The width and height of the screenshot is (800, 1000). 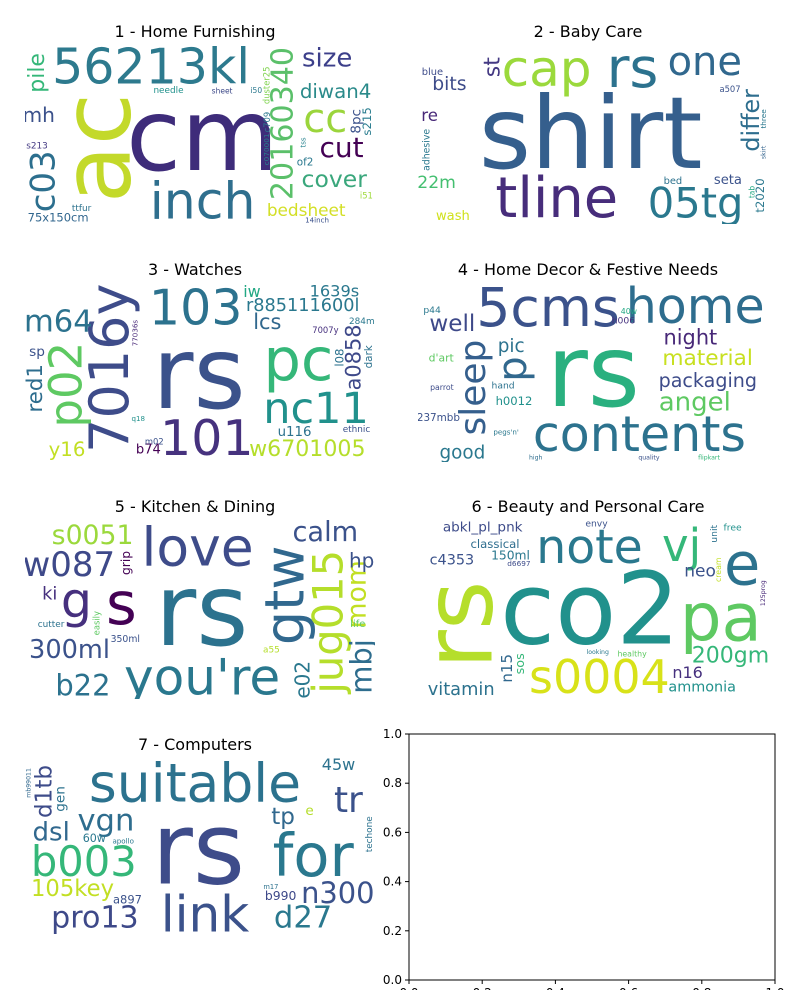 I want to click on word-looking: looking, so click(x=597, y=652).